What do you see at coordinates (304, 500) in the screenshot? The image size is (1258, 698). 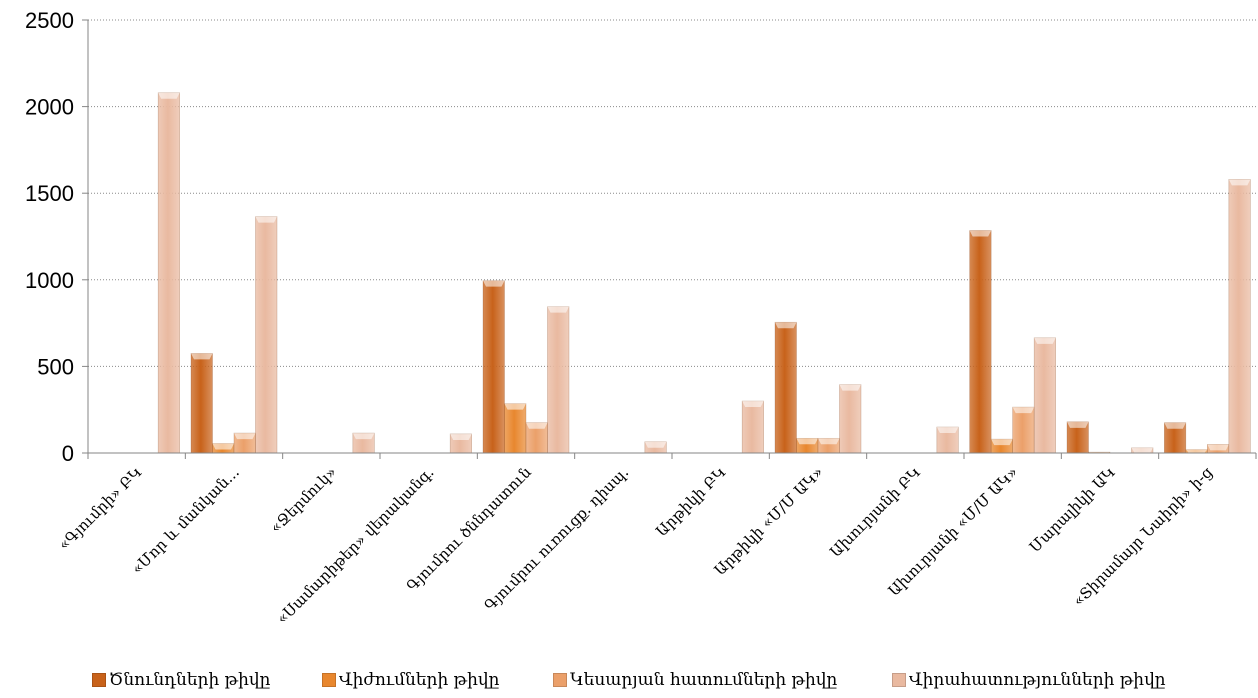 I see `x-tick-label: «Ջերմուկ»` at bounding box center [304, 500].